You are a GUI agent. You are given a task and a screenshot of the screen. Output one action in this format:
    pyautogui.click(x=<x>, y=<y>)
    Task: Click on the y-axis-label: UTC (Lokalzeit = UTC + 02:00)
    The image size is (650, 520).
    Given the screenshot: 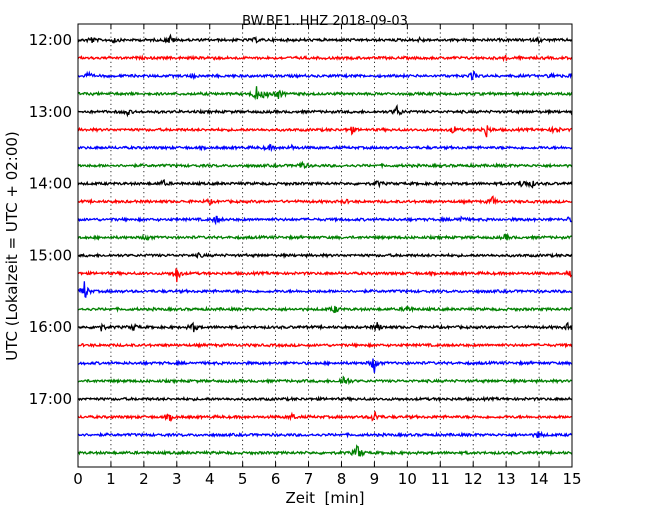 What is the action you would take?
    pyautogui.click(x=12, y=246)
    